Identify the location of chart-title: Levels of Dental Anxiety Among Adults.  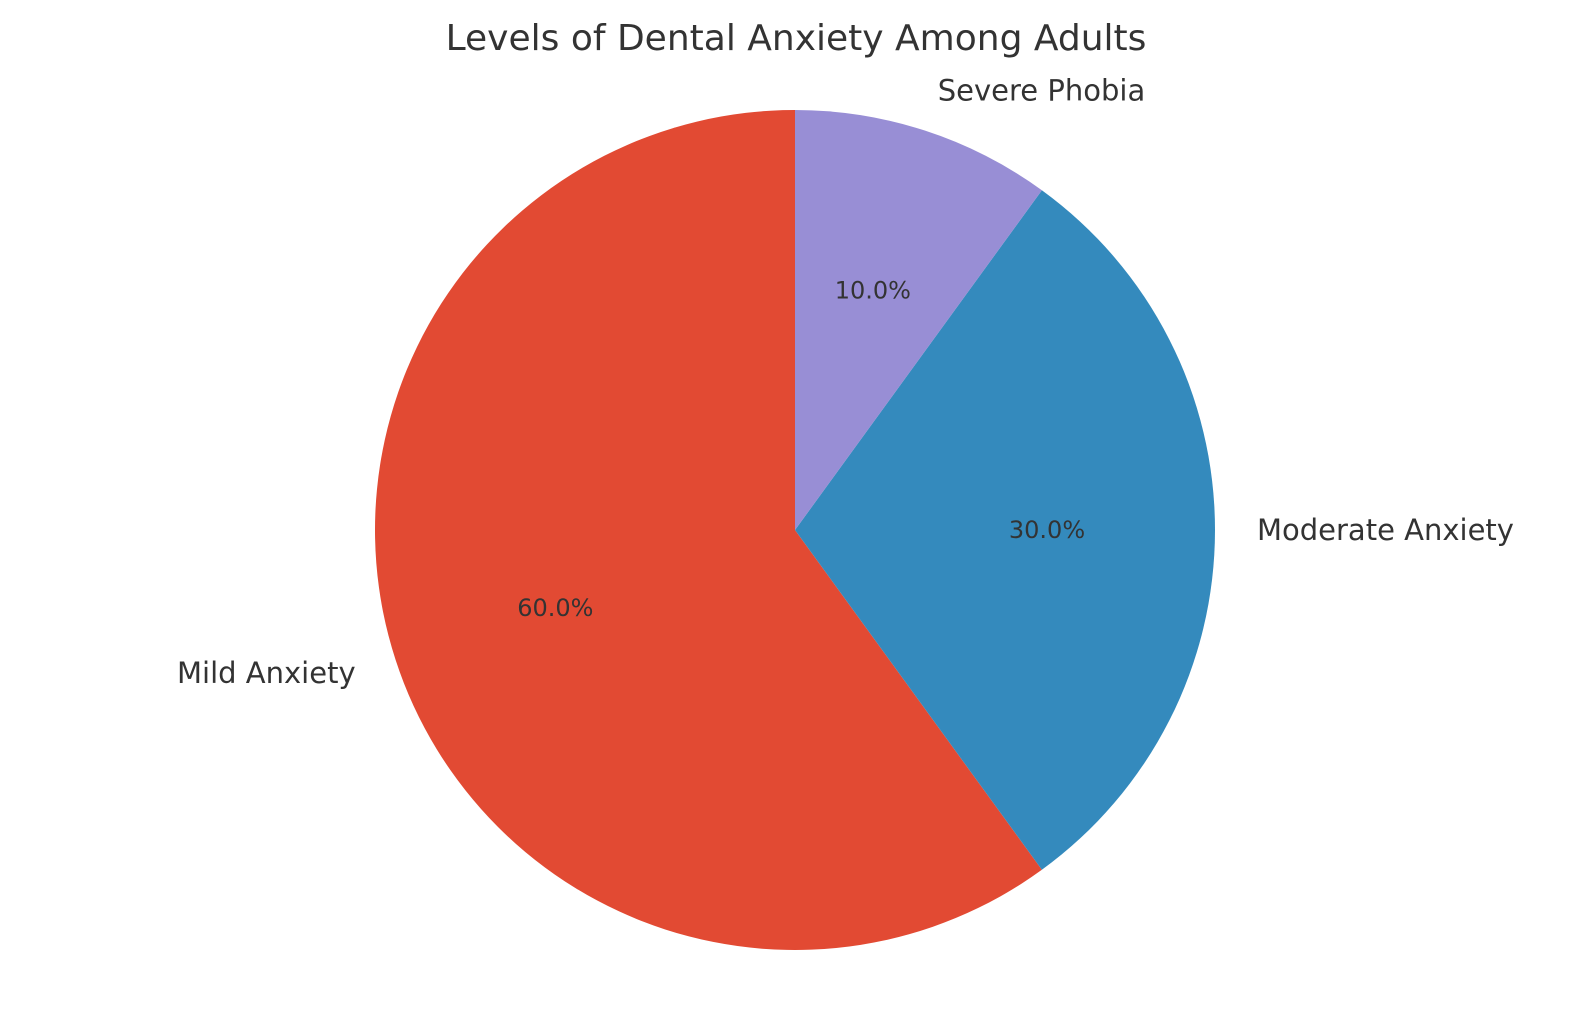
(796, 38).